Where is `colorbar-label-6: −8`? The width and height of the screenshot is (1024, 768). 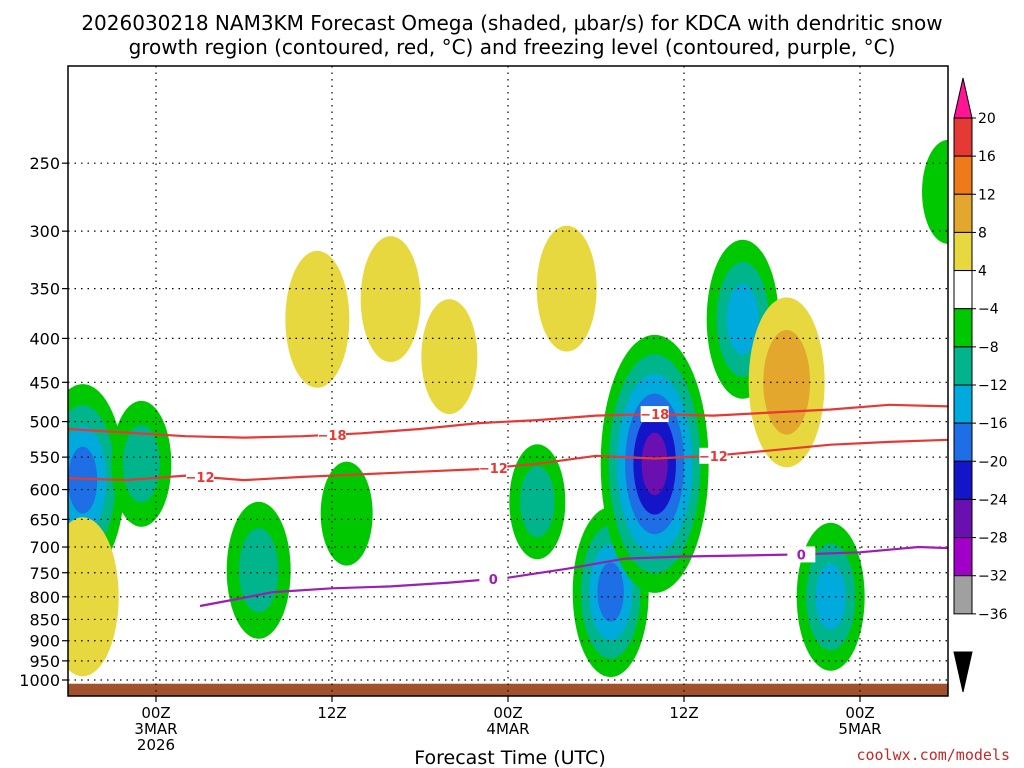
colorbar-label-6: −8 is located at coordinates (988, 348).